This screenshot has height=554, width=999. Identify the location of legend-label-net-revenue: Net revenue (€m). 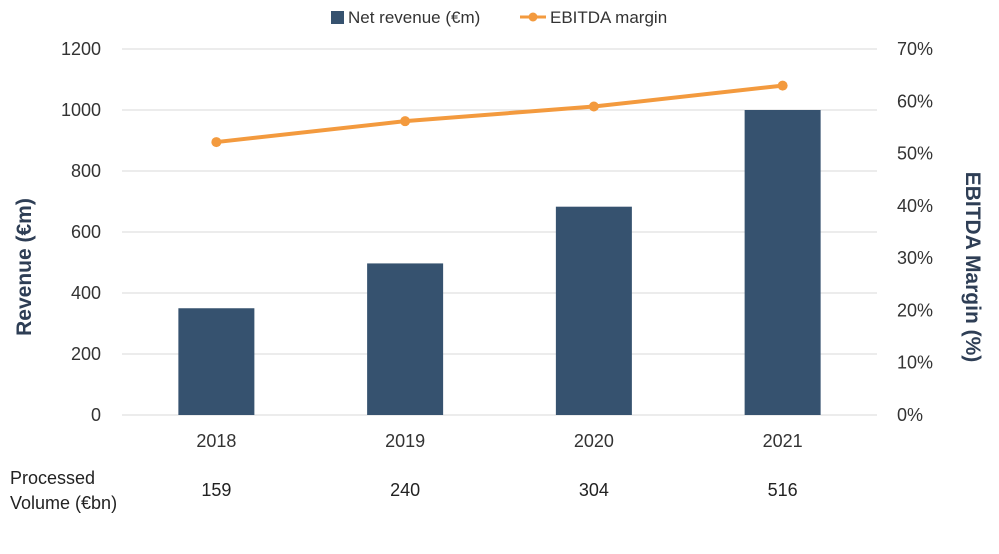
(414, 17).